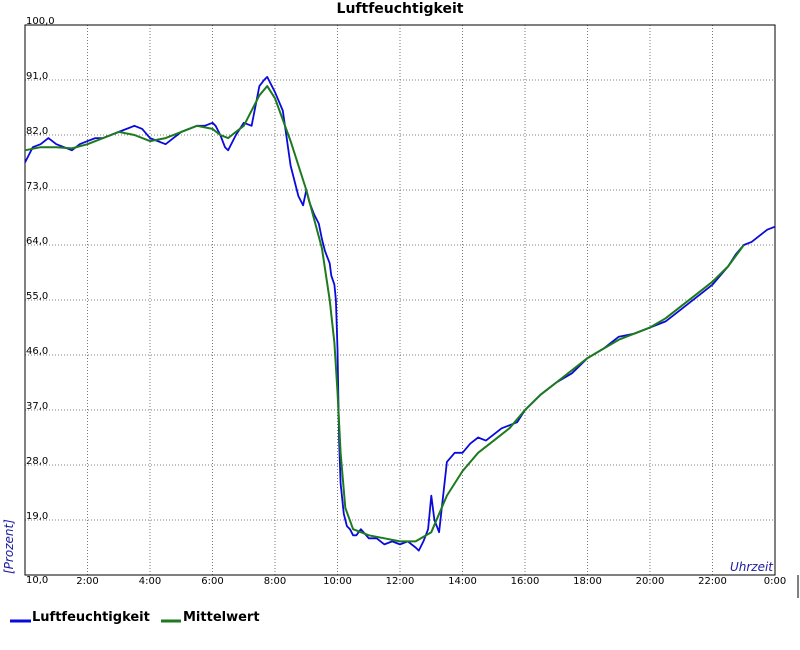  I want to click on y-tick-label: 10,0, so click(37, 580).